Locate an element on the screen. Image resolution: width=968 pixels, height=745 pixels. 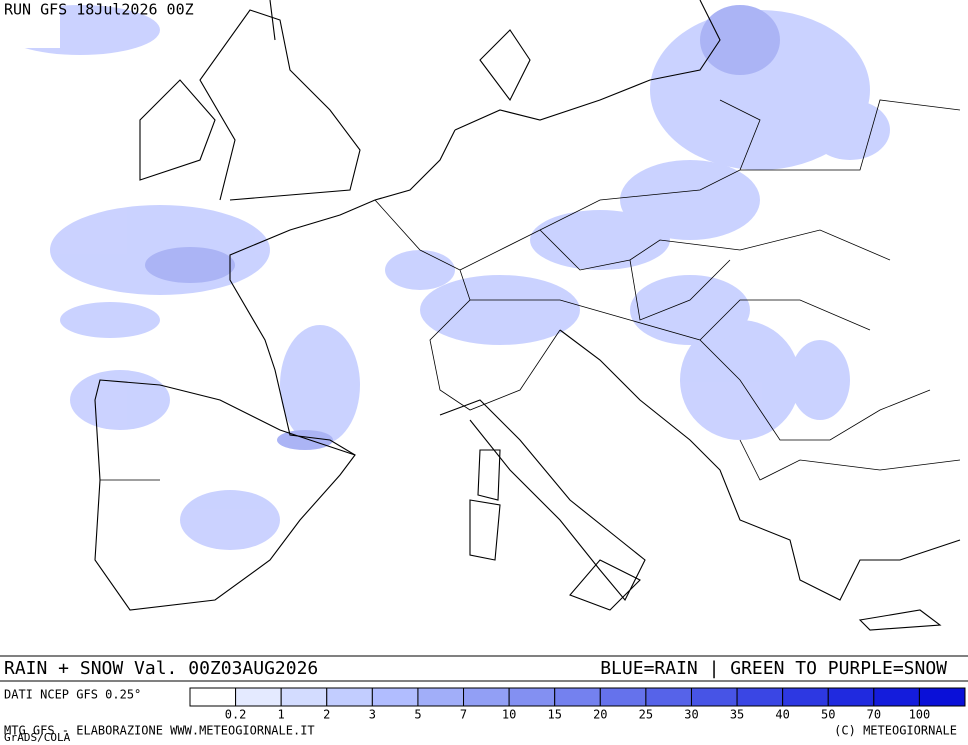
data-source: DATI NCEP GFS 0.25° is located at coordinates (72, 695).